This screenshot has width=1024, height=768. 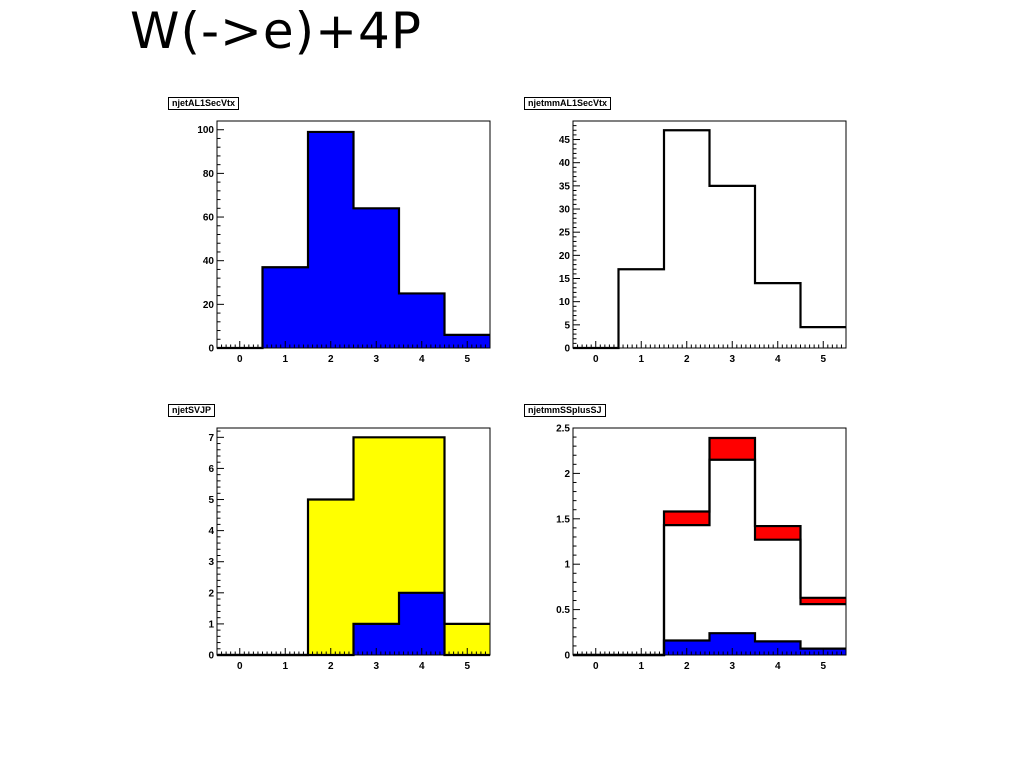 What do you see at coordinates (209, 174) in the screenshot?
I see `y-tick-label: 80` at bounding box center [209, 174].